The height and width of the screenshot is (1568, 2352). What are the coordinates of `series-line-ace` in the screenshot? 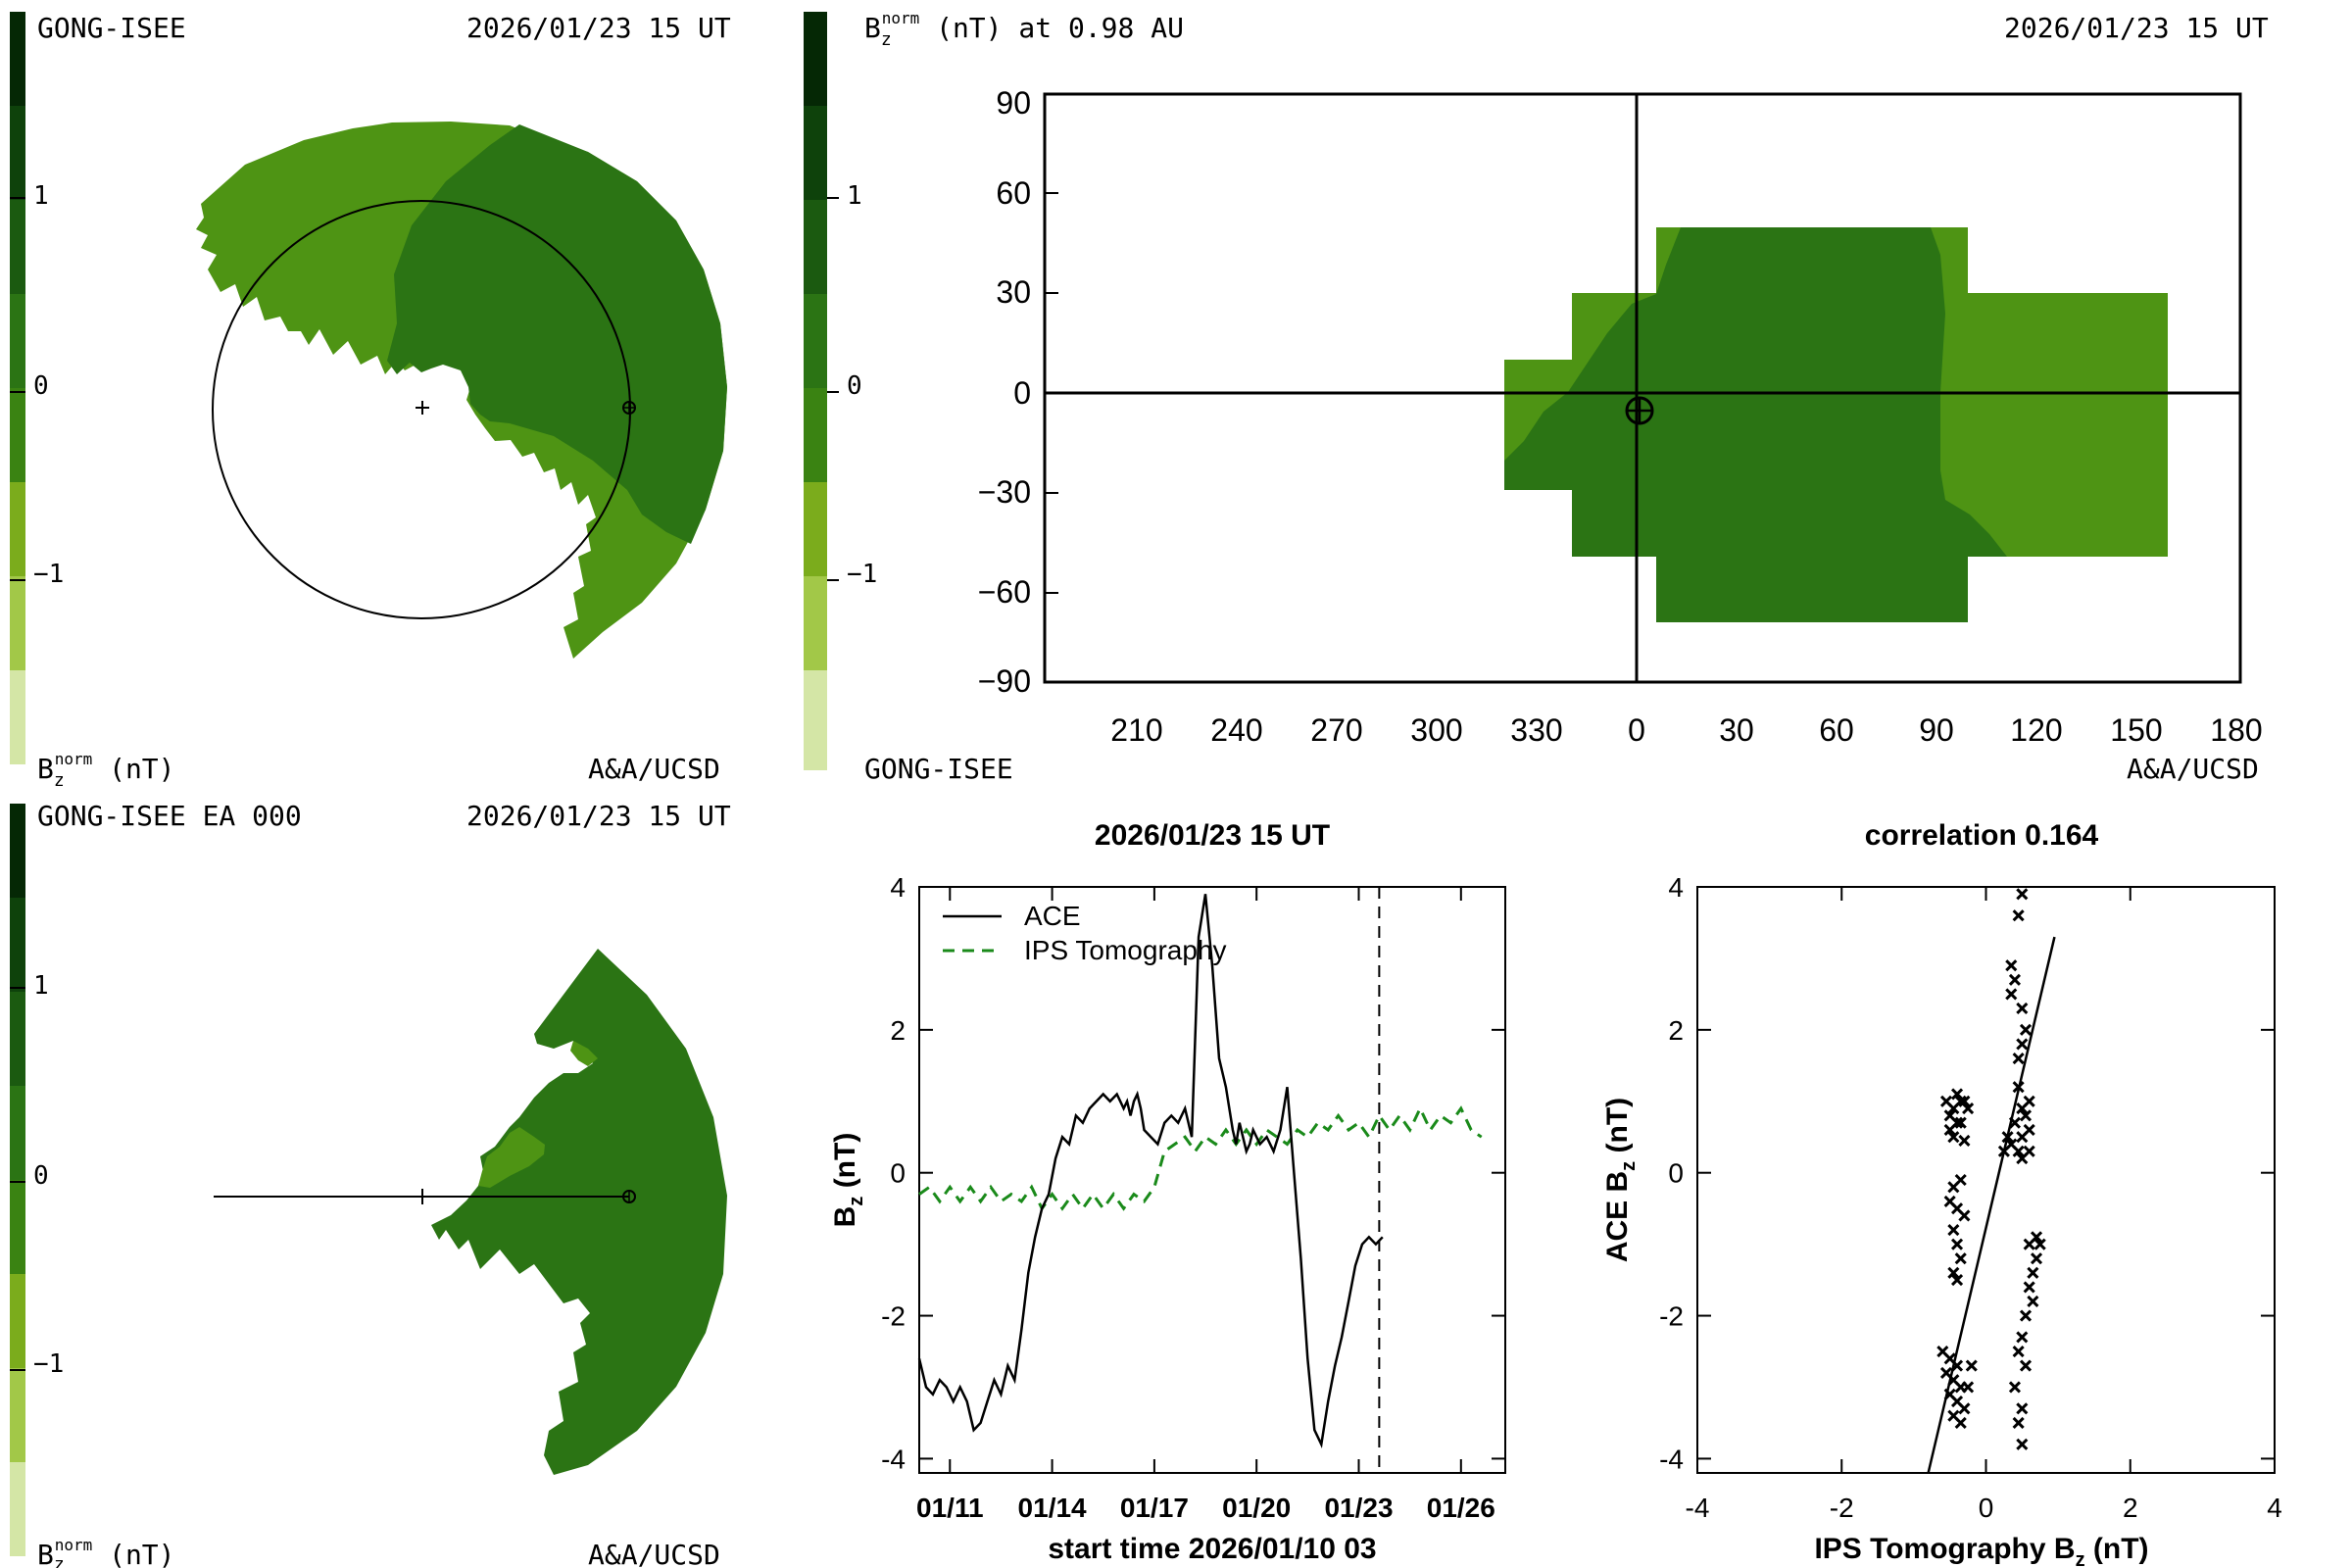 It's located at (1150, 1171).